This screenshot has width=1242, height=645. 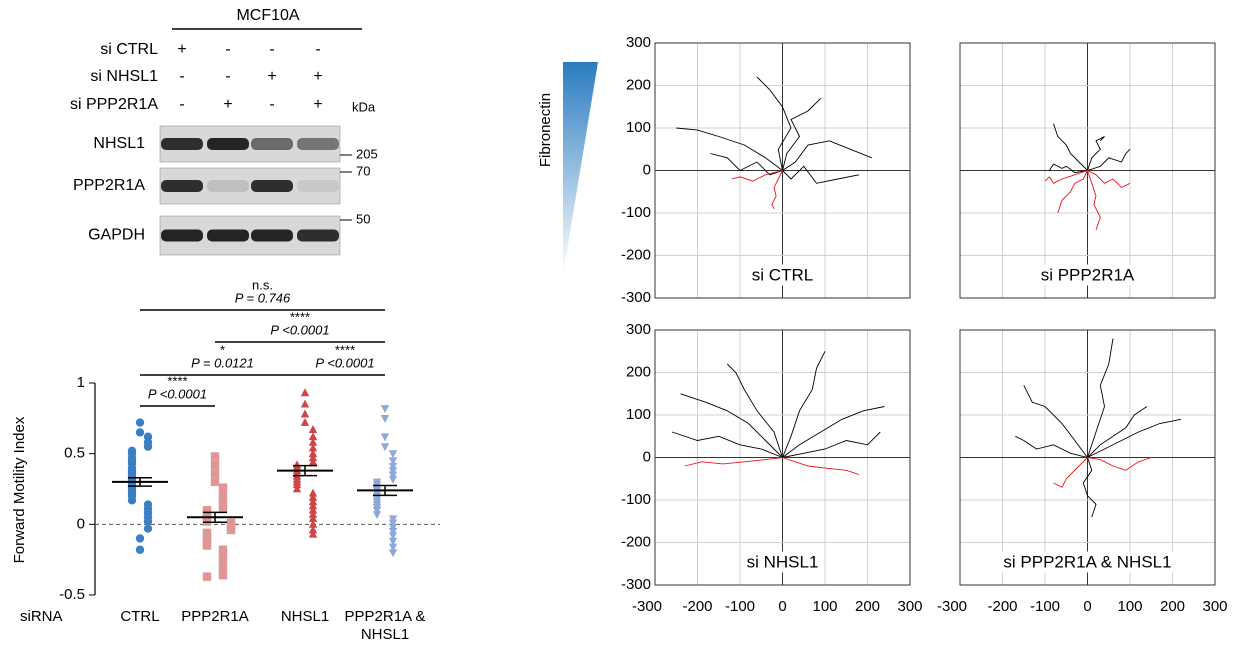 What do you see at coordinates (109, 185) in the screenshot?
I see `protein-label: PPP2R1A` at bounding box center [109, 185].